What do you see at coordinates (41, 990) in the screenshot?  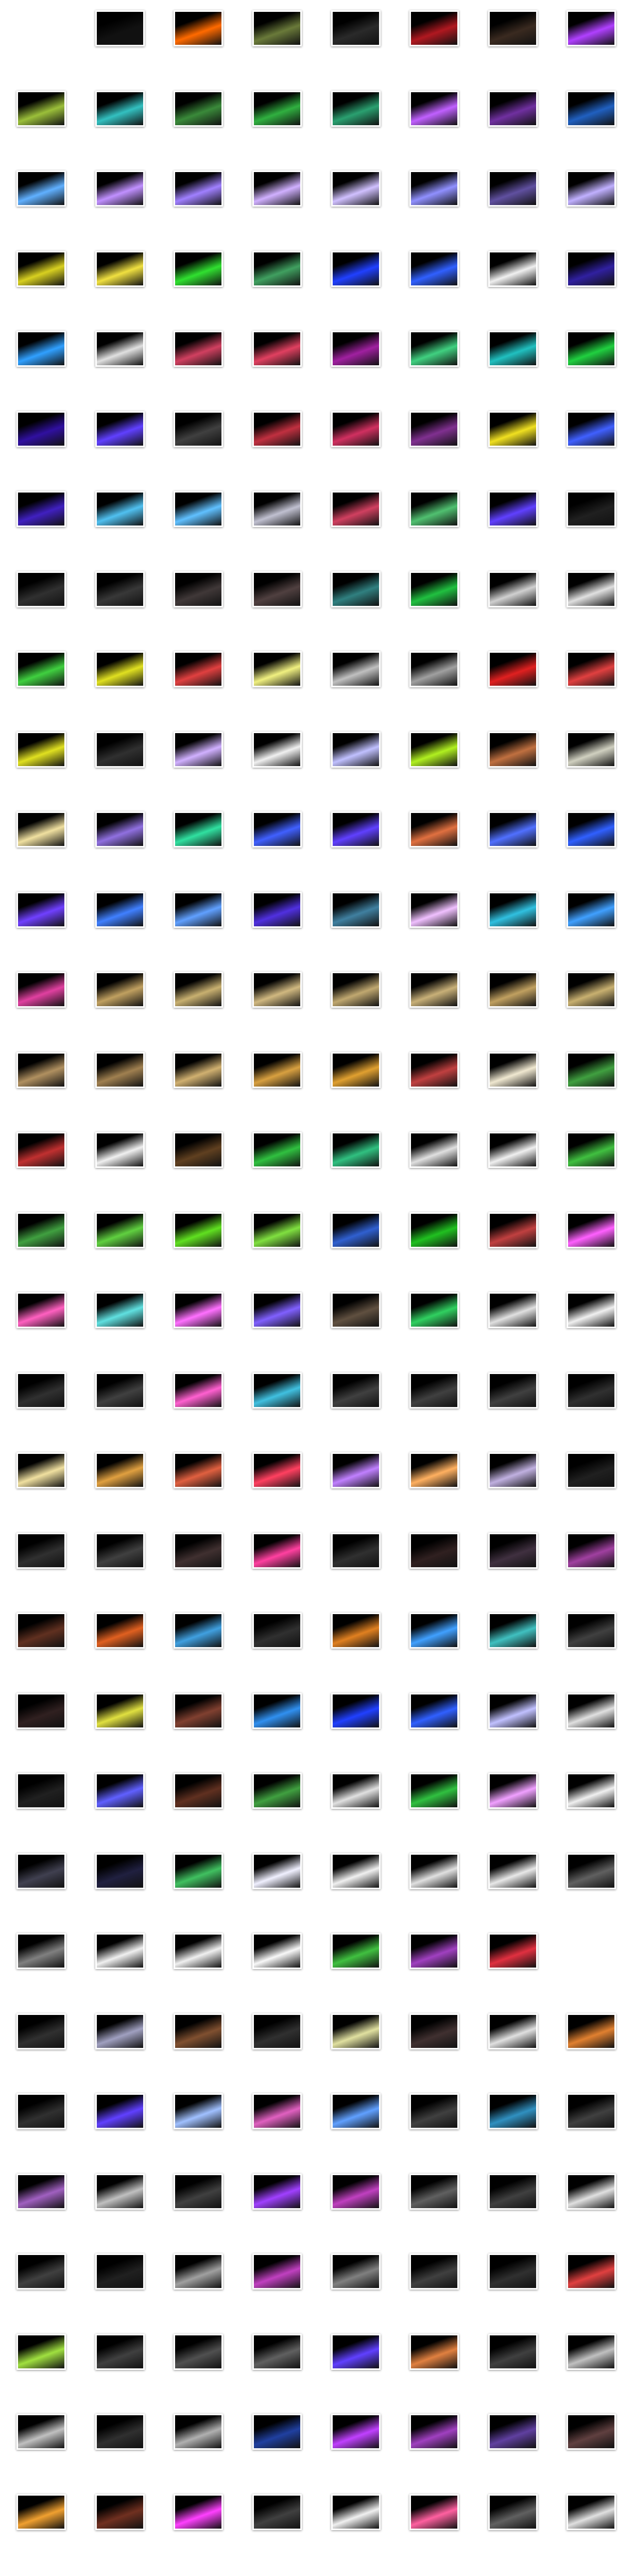 I see `thumbnail-r13-c1` at bounding box center [41, 990].